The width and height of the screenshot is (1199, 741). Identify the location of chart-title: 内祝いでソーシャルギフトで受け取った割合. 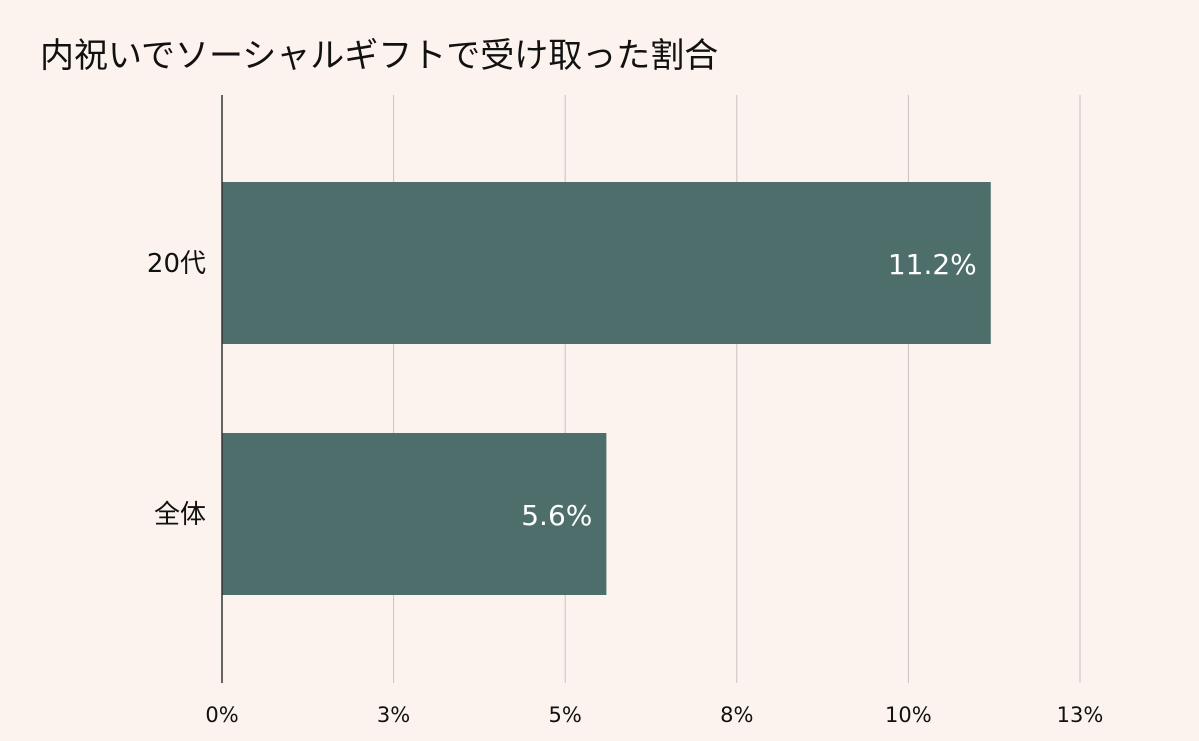
(379, 56).